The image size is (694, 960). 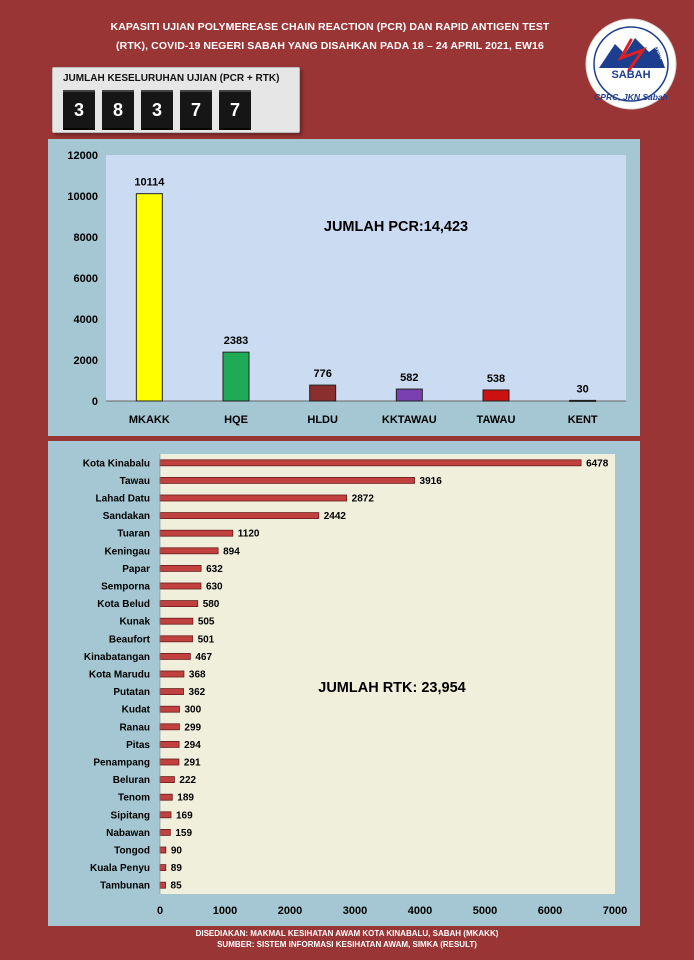 What do you see at coordinates (177, 868) in the screenshot?
I see `rtk-data-label: 89` at bounding box center [177, 868].